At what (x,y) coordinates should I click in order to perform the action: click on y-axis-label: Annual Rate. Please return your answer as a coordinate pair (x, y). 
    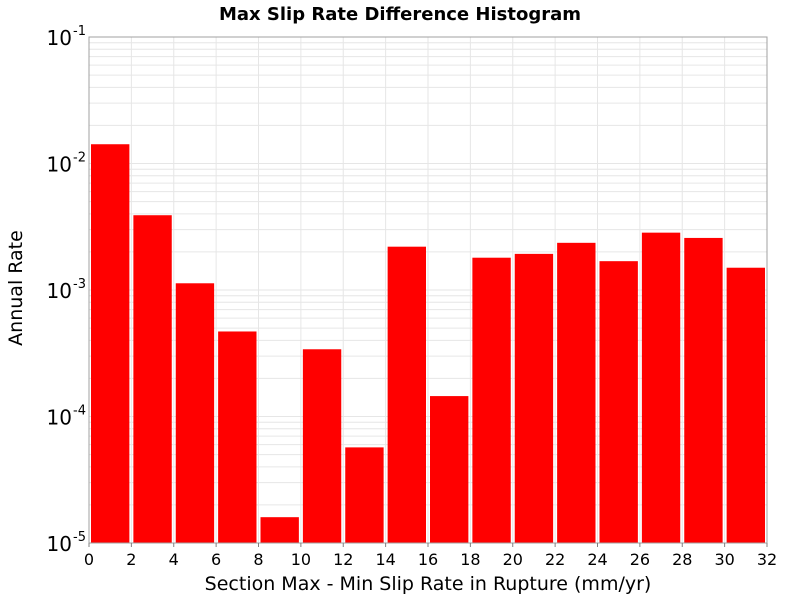
    Looking at the image, I should click on (16, 288).